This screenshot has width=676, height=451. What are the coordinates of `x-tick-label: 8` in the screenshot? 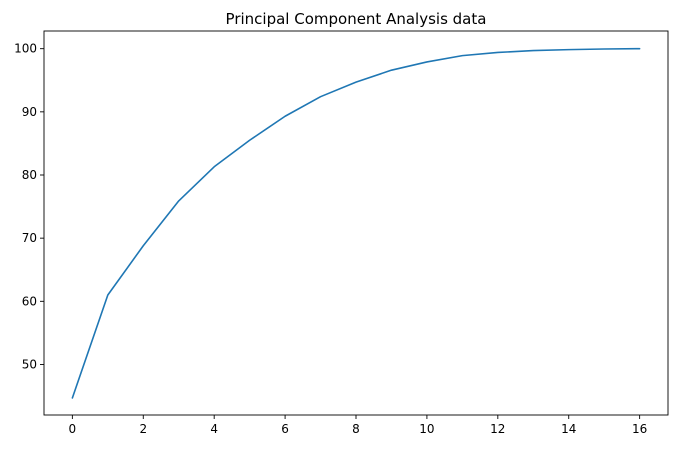 It's located at (356, 429).